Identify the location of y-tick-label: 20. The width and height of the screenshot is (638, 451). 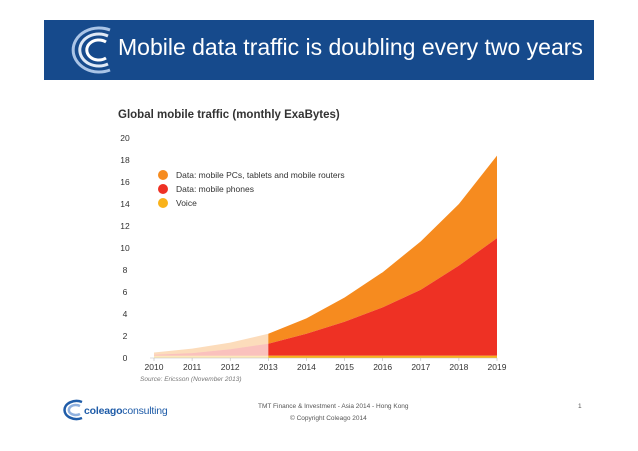
(125, 138).